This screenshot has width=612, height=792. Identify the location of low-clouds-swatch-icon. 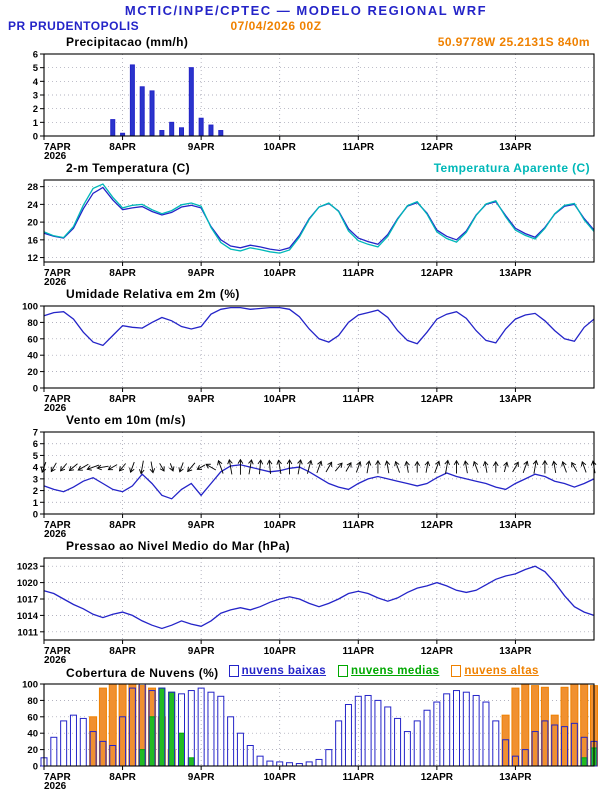
(233, 671).